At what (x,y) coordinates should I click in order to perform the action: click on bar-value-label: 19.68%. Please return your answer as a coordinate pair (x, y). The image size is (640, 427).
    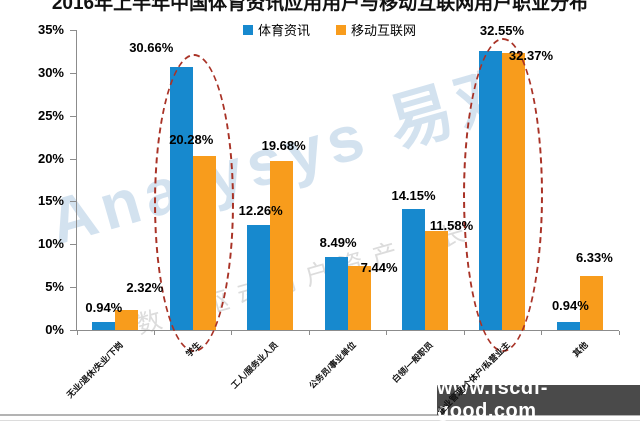
    Looking at the image, I should click on (283, 146).